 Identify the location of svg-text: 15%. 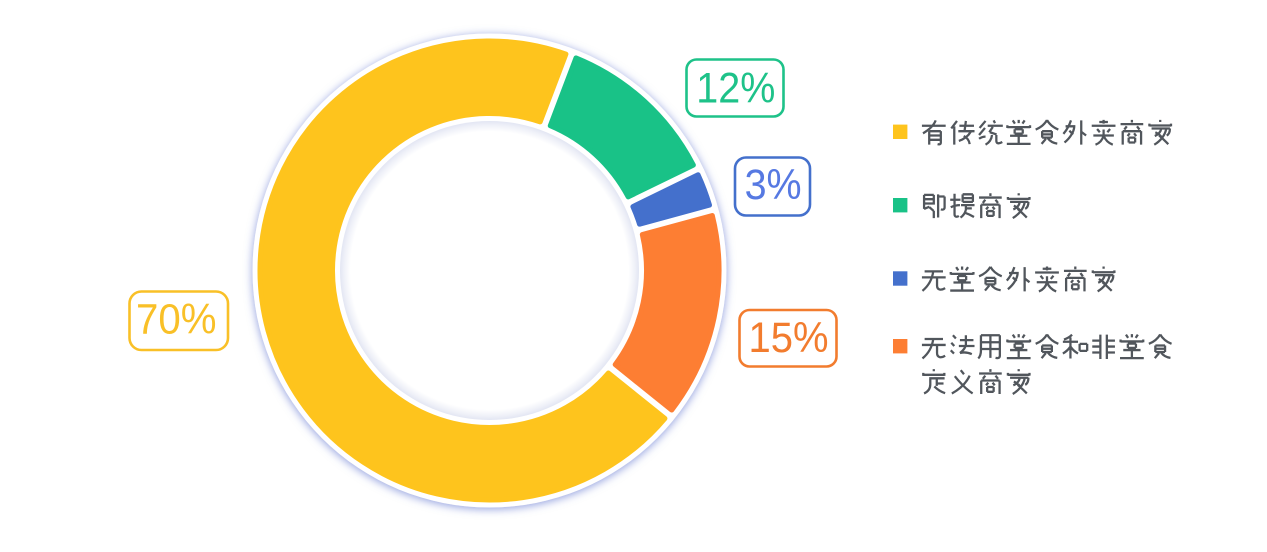
(789, 338).